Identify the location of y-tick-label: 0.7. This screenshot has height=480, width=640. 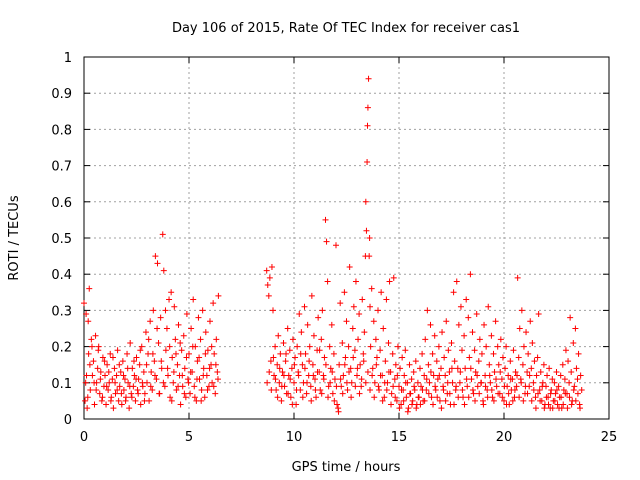
(61, 167).